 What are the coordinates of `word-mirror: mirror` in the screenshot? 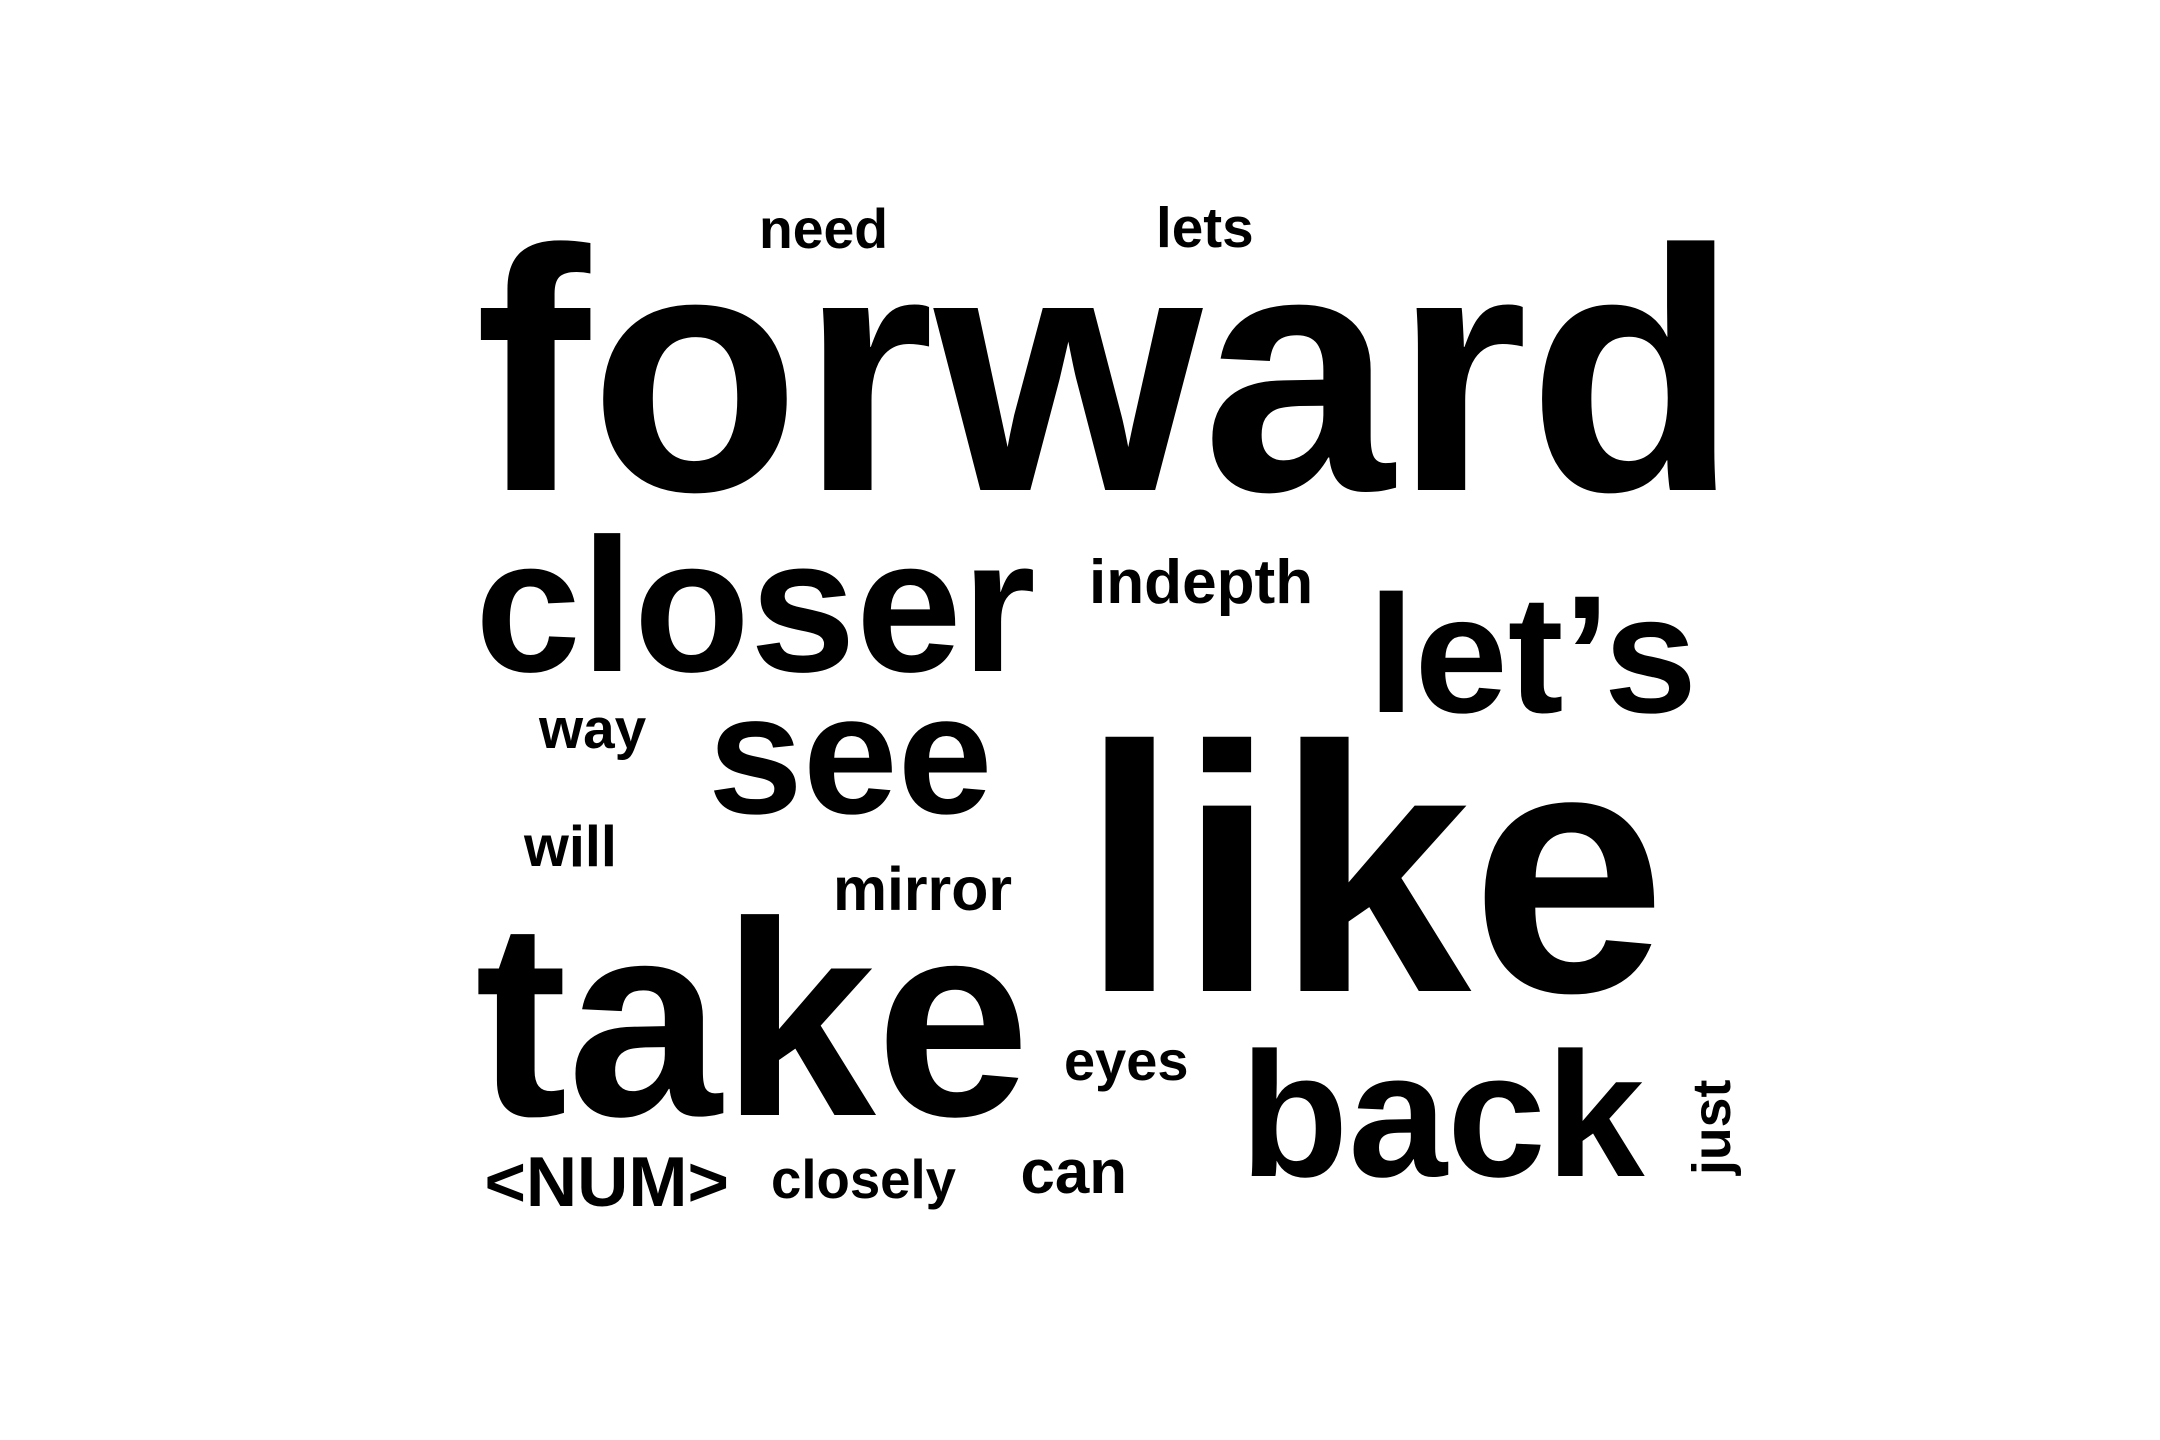 It's located at (922, 888).